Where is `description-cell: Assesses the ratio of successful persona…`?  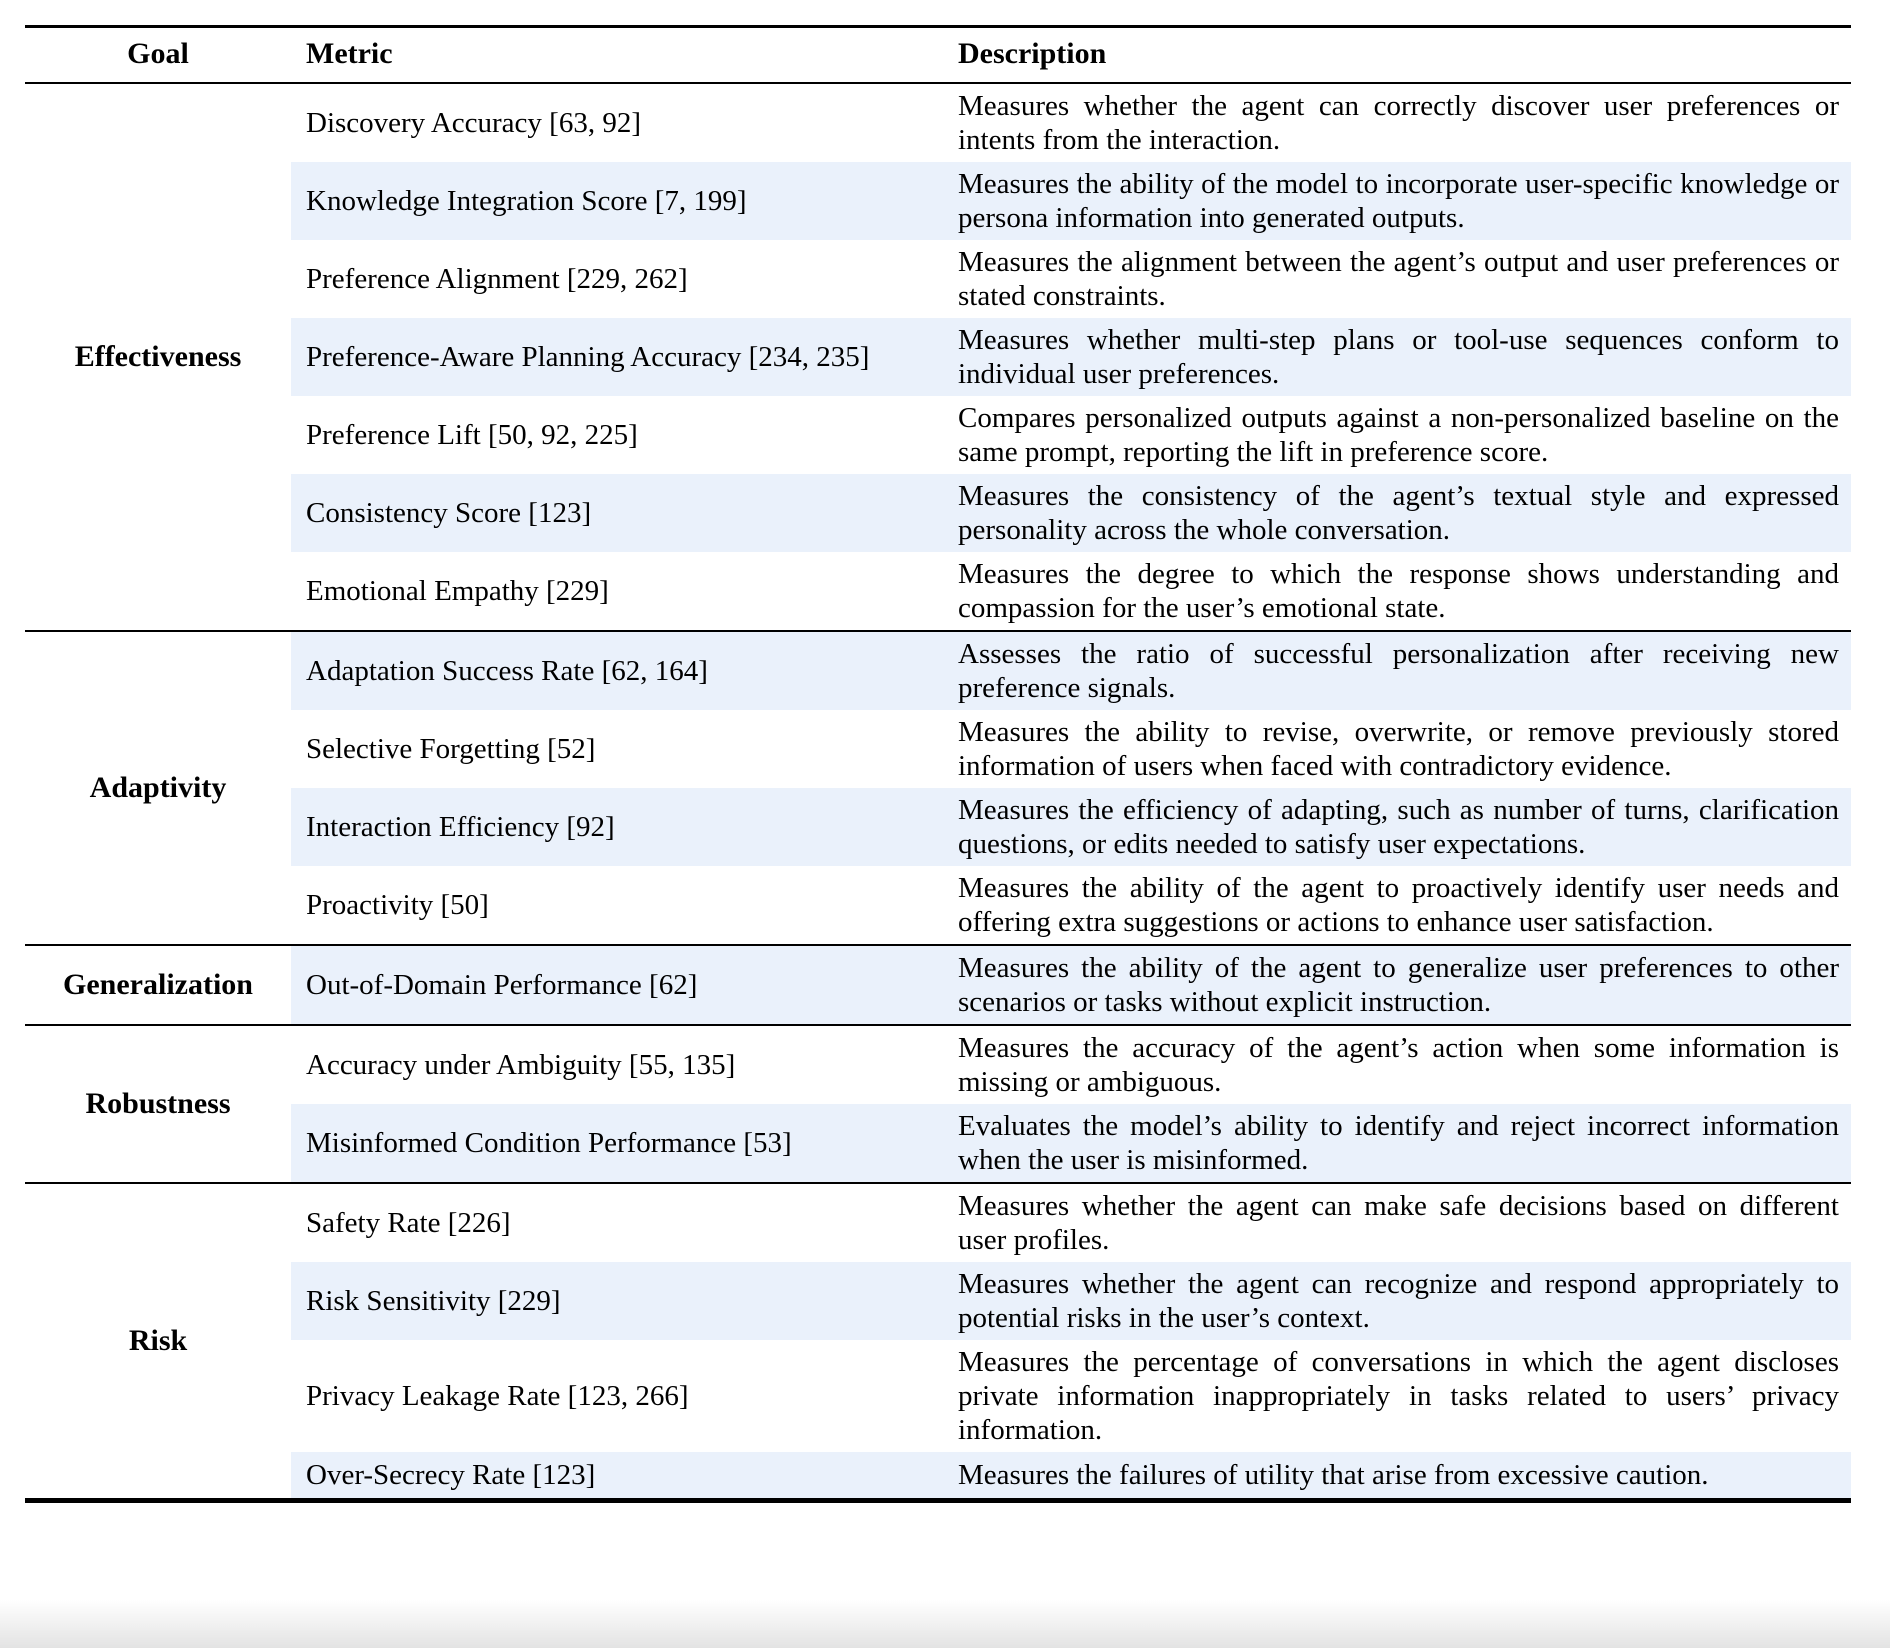 description-cell: Assesses the ratio of successful persona… is located at coordinates (1400, 670).